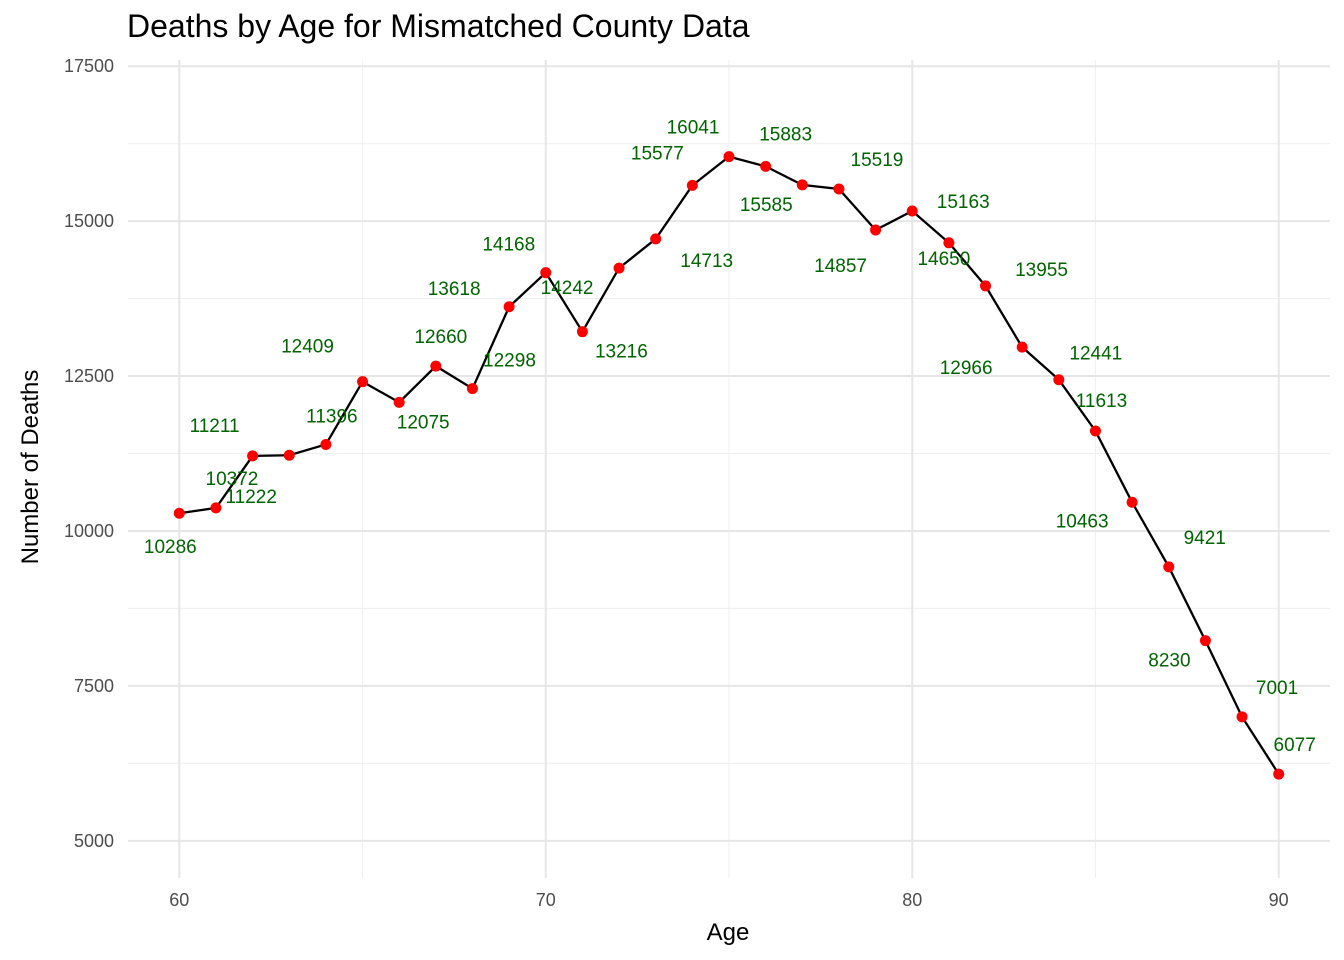 This screenshot has width=1344, height=960. Describe the element at coordinates (706, 261) in the screenshot. I see `data-label: 14713` at that location.